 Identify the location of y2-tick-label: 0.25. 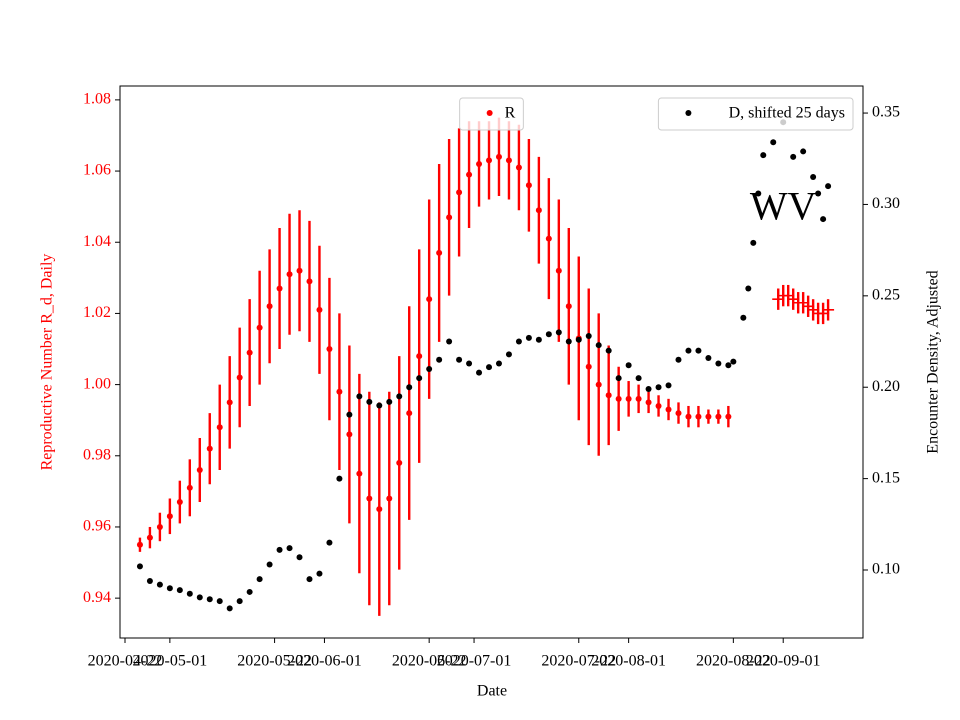
(886, 295).